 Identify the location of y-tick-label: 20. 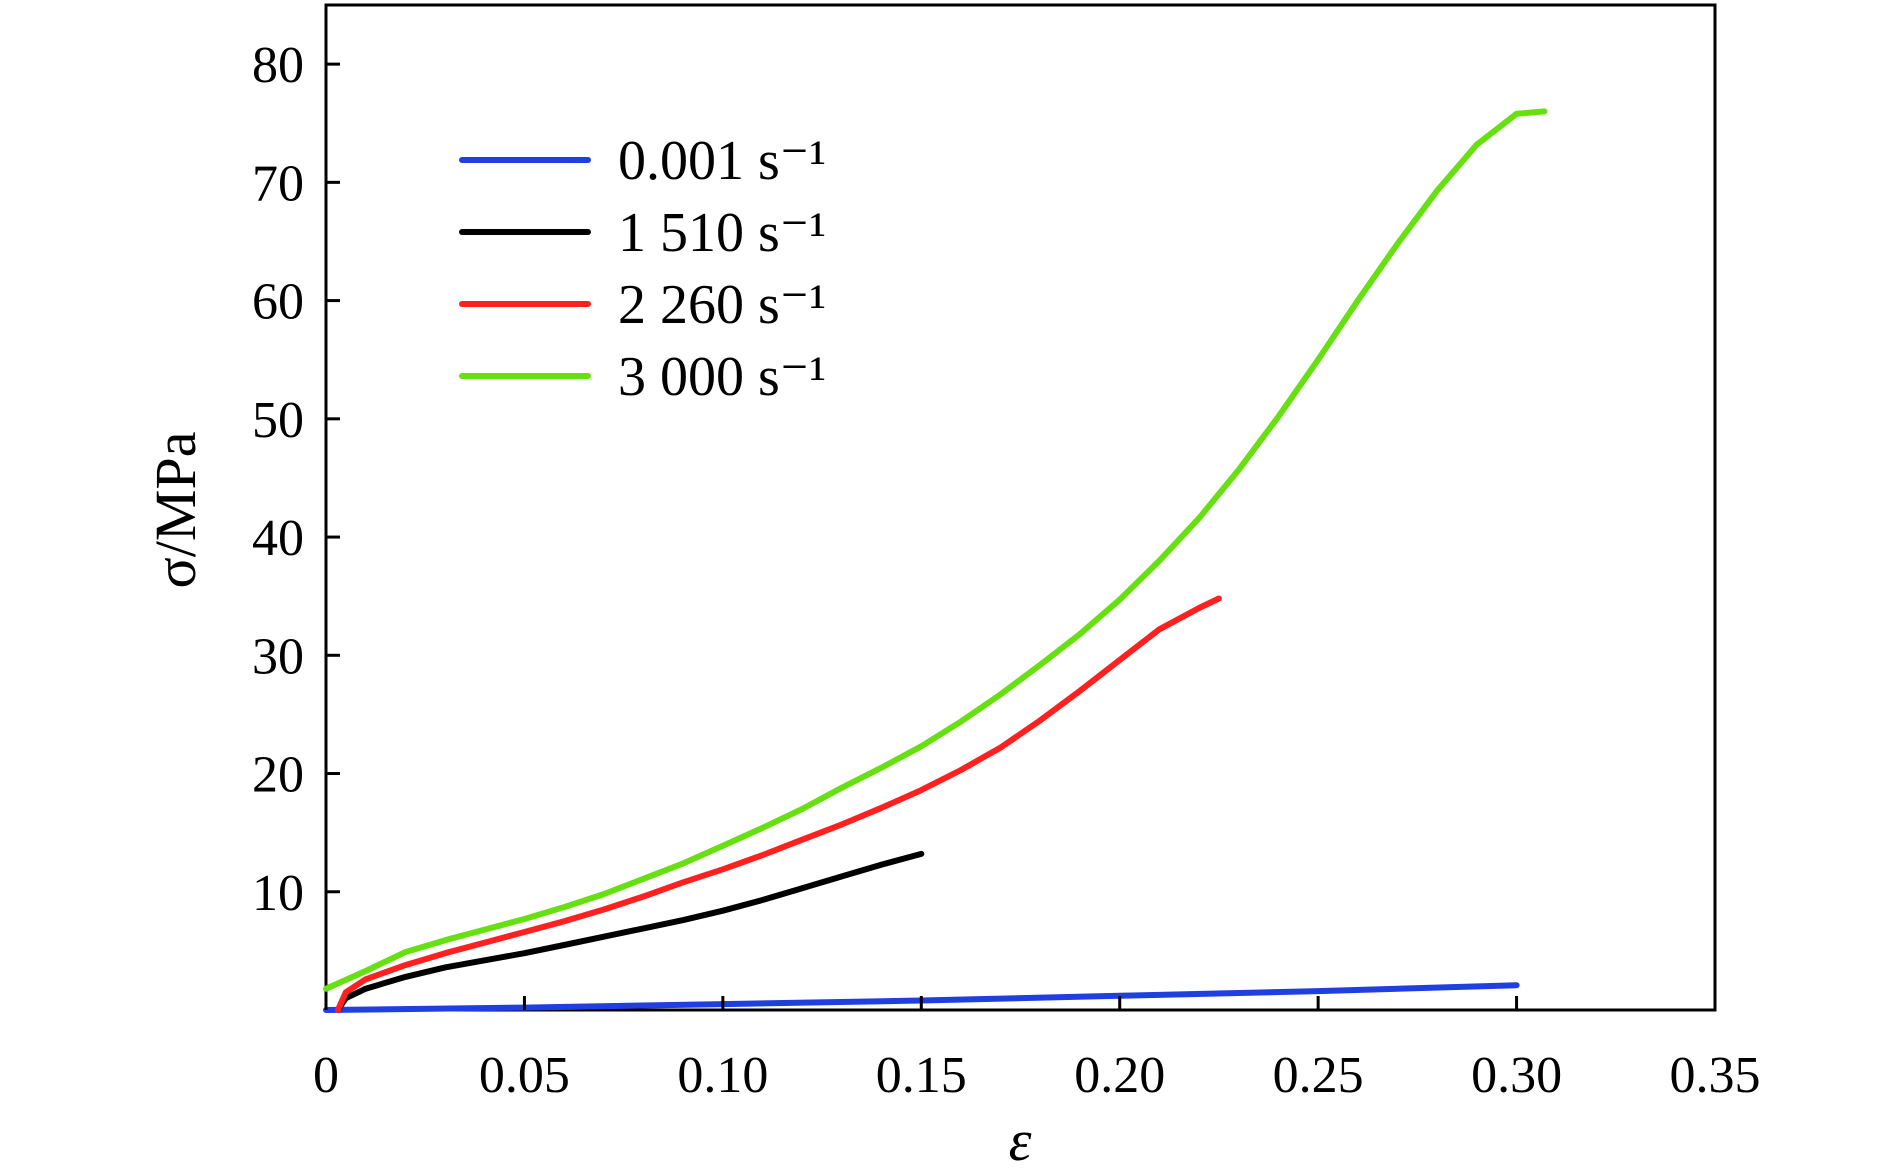
(278, 775).